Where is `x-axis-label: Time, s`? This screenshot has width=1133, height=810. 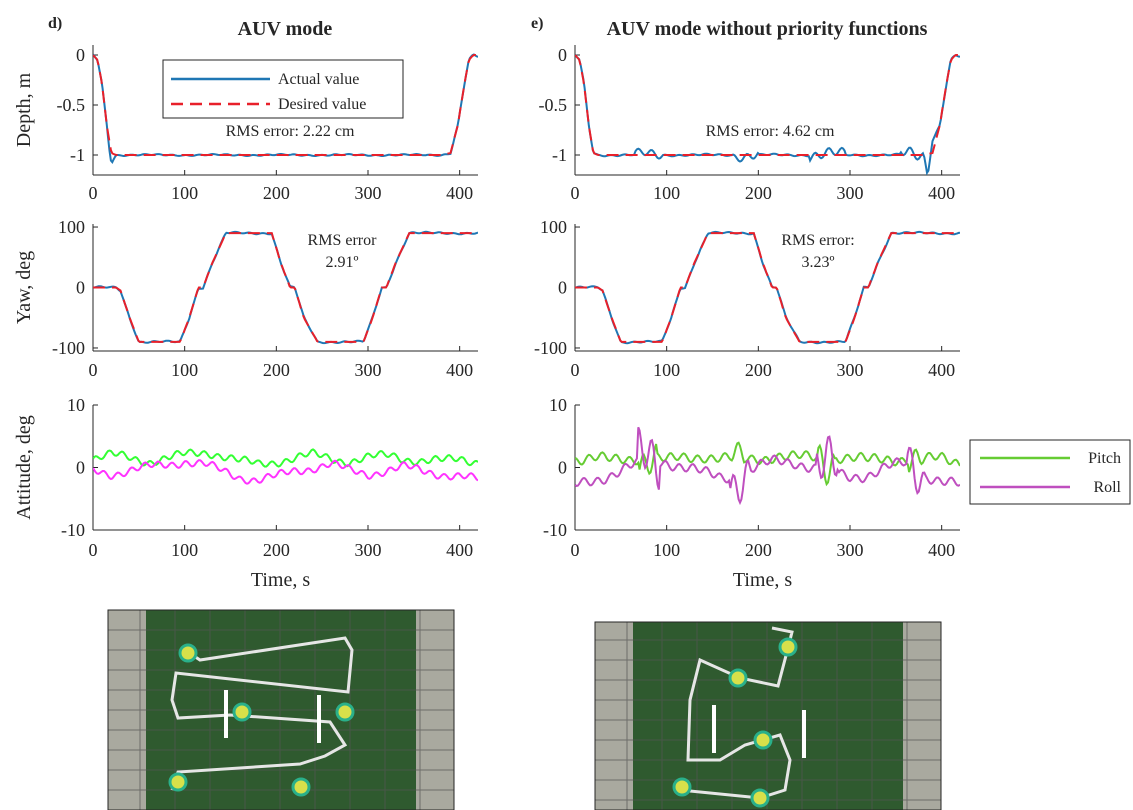 x-axis-label: Time, s is located at coordinates (763, 580).